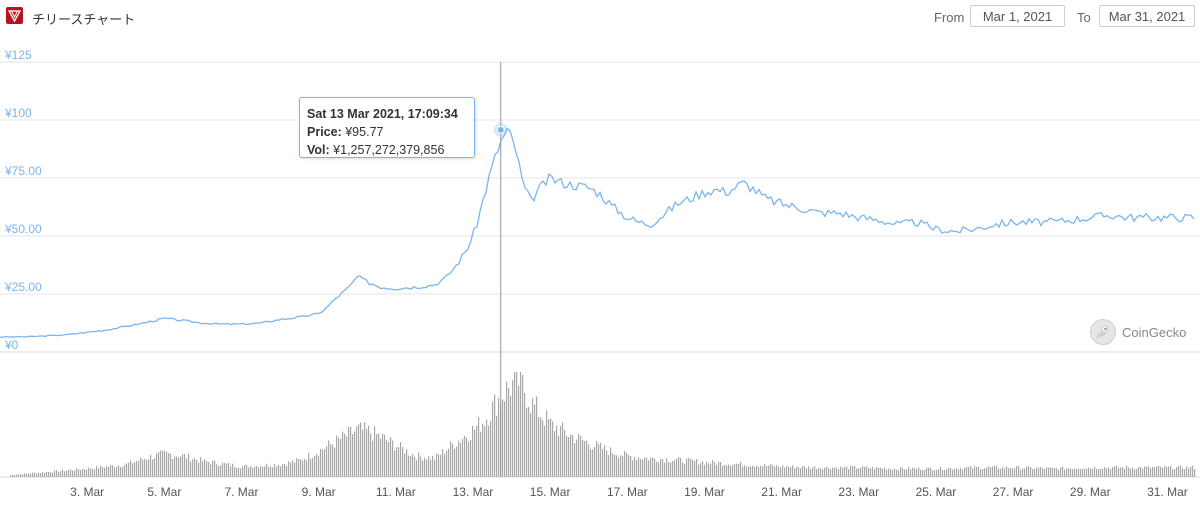 This screenshot has width=1200, height=505. What do you see at coordinates (550, 492) in the screenshot?
I see `x-tick-label: 15. Mar` at bounding box center [550, 492].